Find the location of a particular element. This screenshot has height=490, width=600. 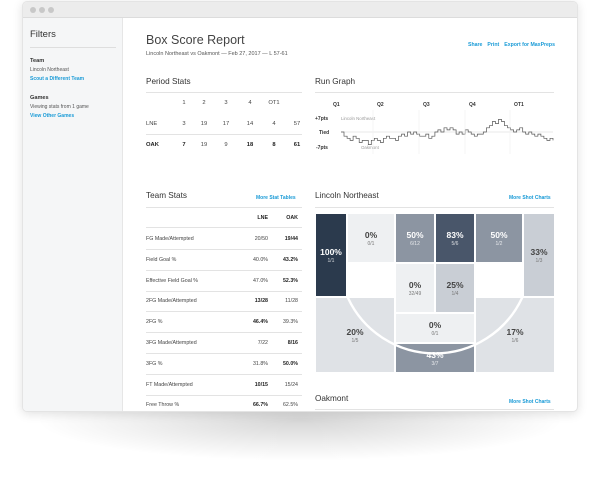

more-shot-charts-link: More Shot Charts is located at coordinates (530, 198).